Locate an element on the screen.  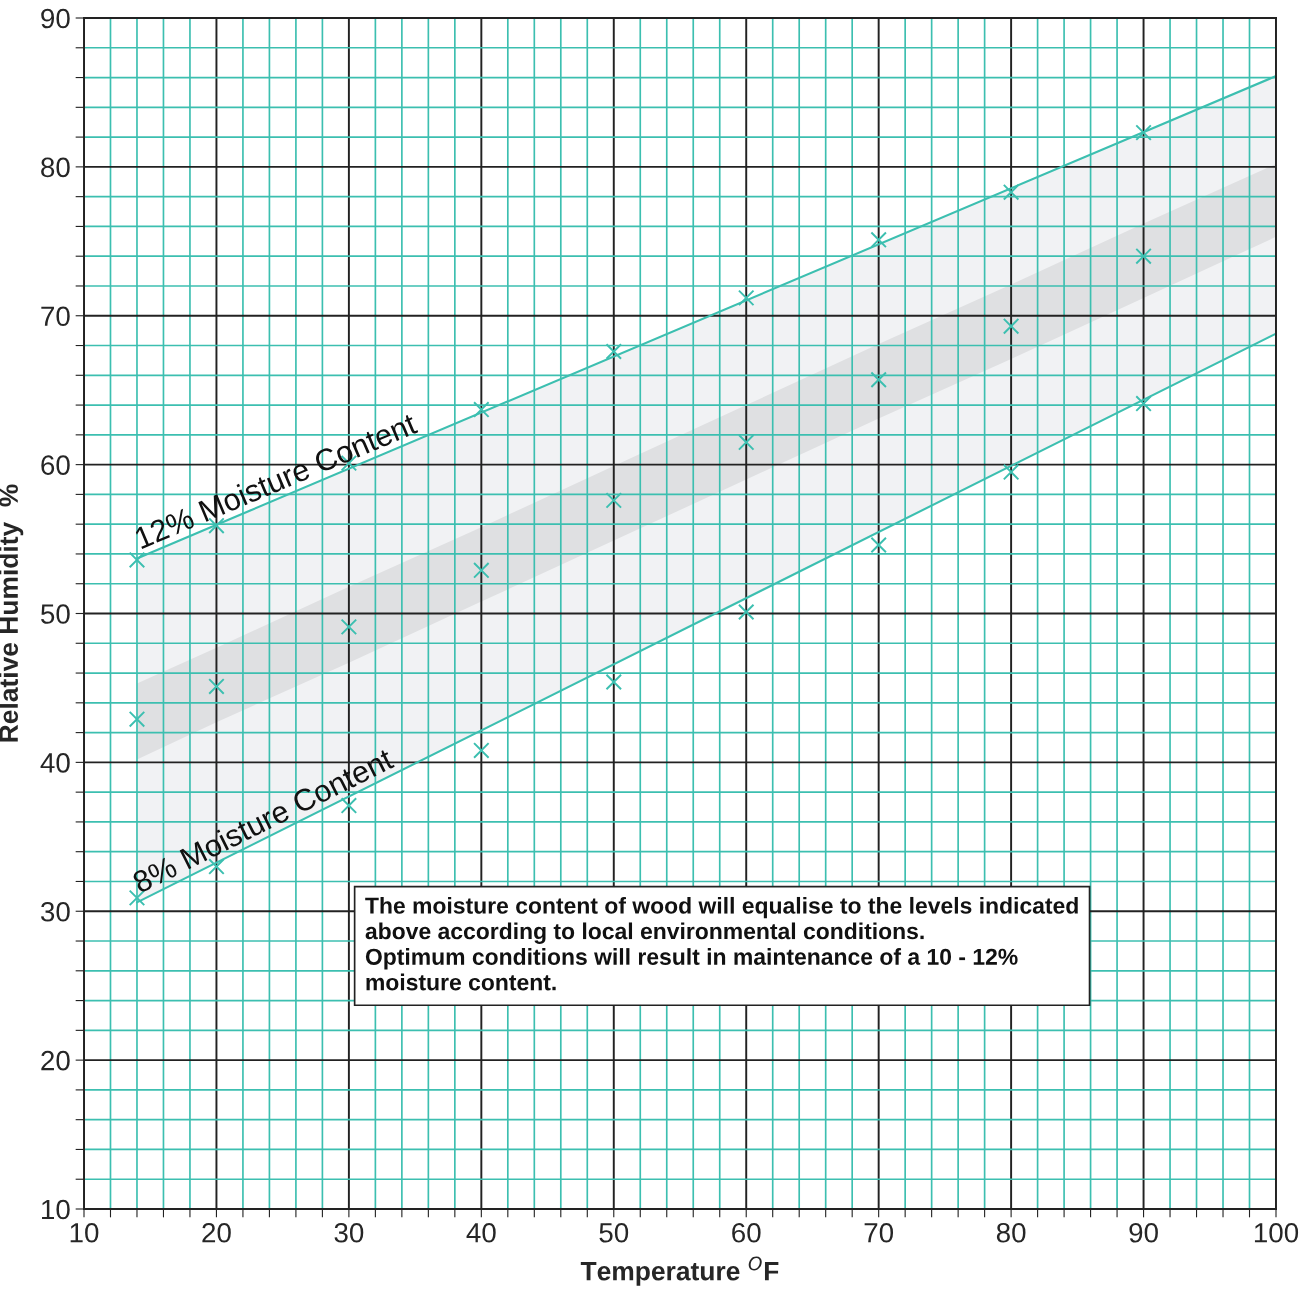
x-tick-label: 100 is located at coordinates (1276, 1232).